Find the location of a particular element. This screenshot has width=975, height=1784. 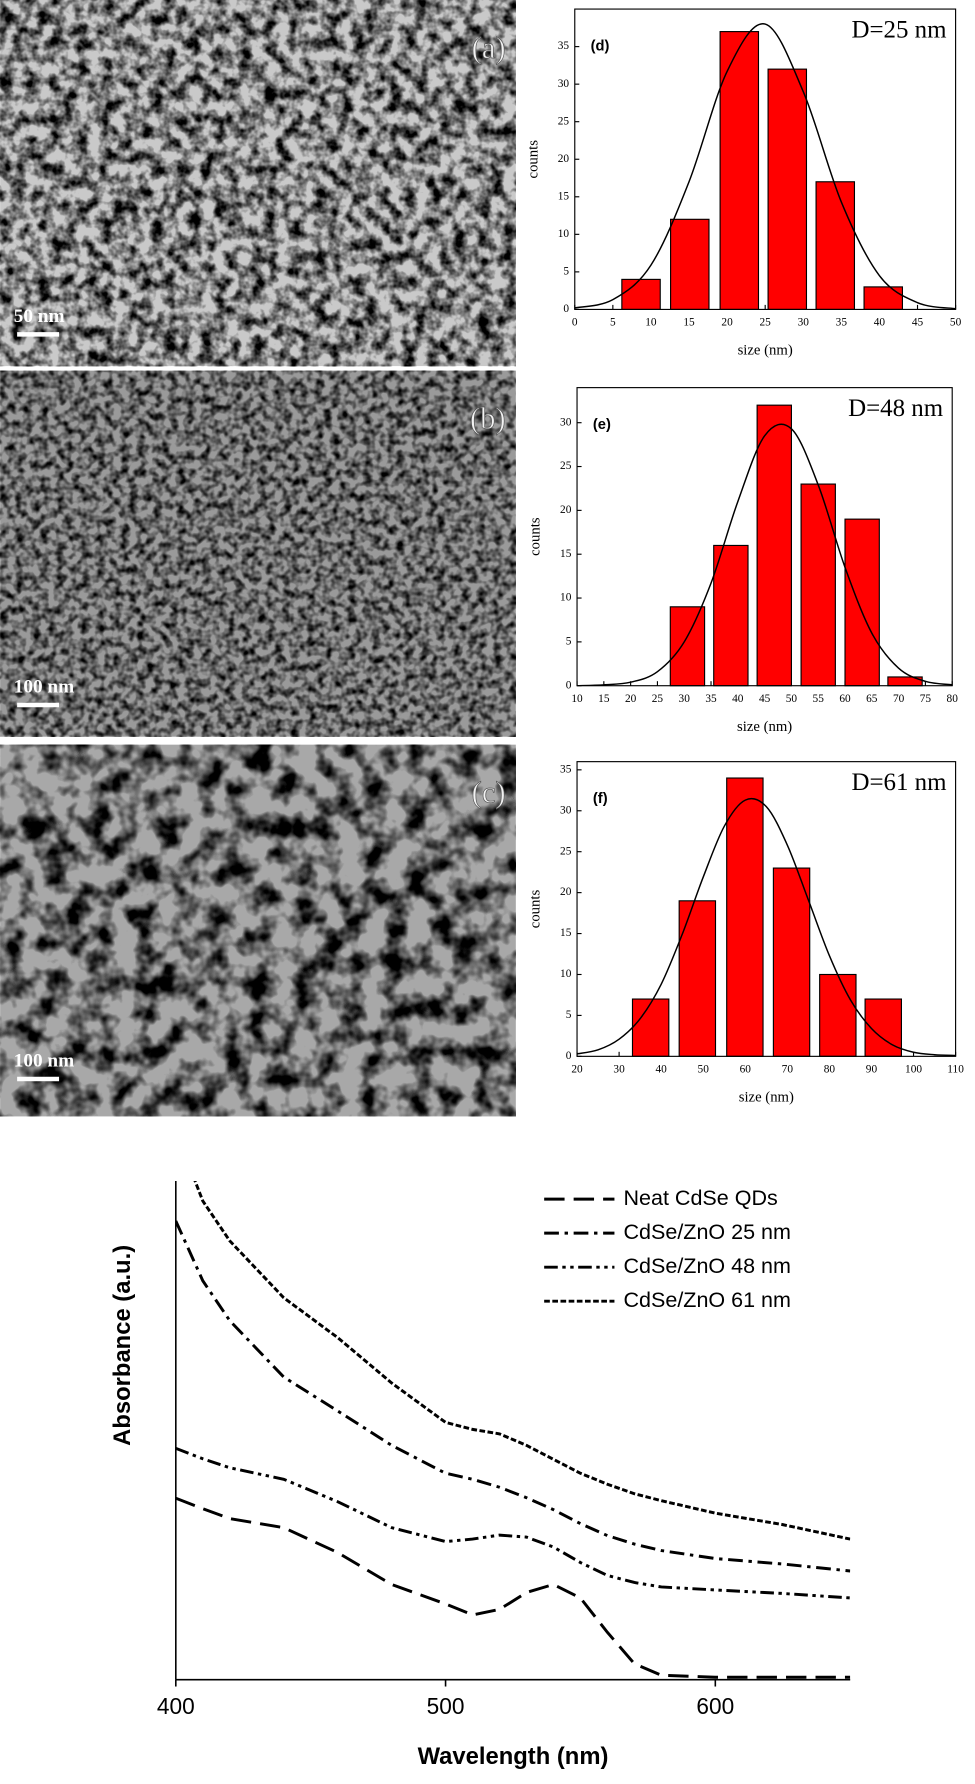

x-tick-label: 5 is located at coordinates (613, 323).